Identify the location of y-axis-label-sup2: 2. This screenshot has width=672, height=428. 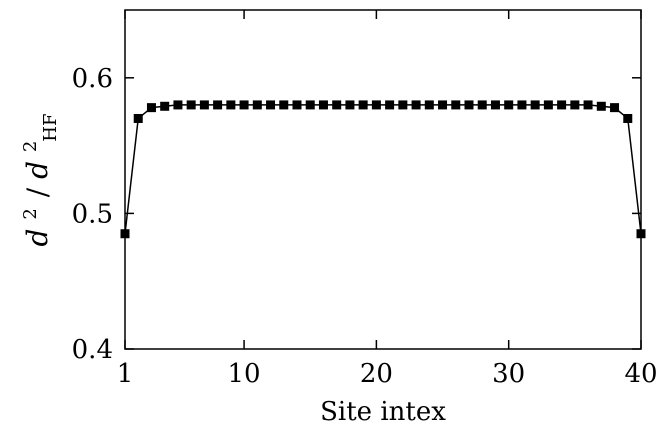
(30, 146).